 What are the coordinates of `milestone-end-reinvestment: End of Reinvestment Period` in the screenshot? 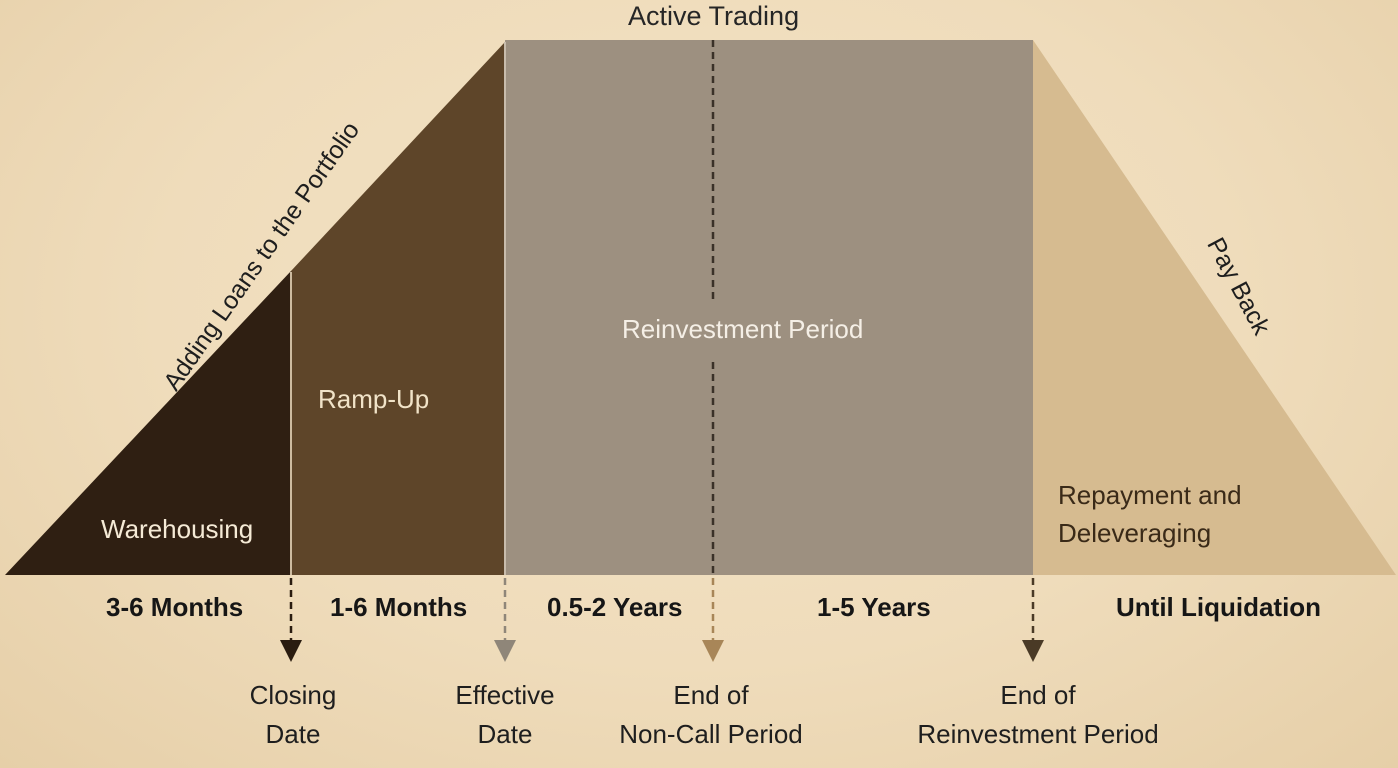 It's located at (1038, 715).